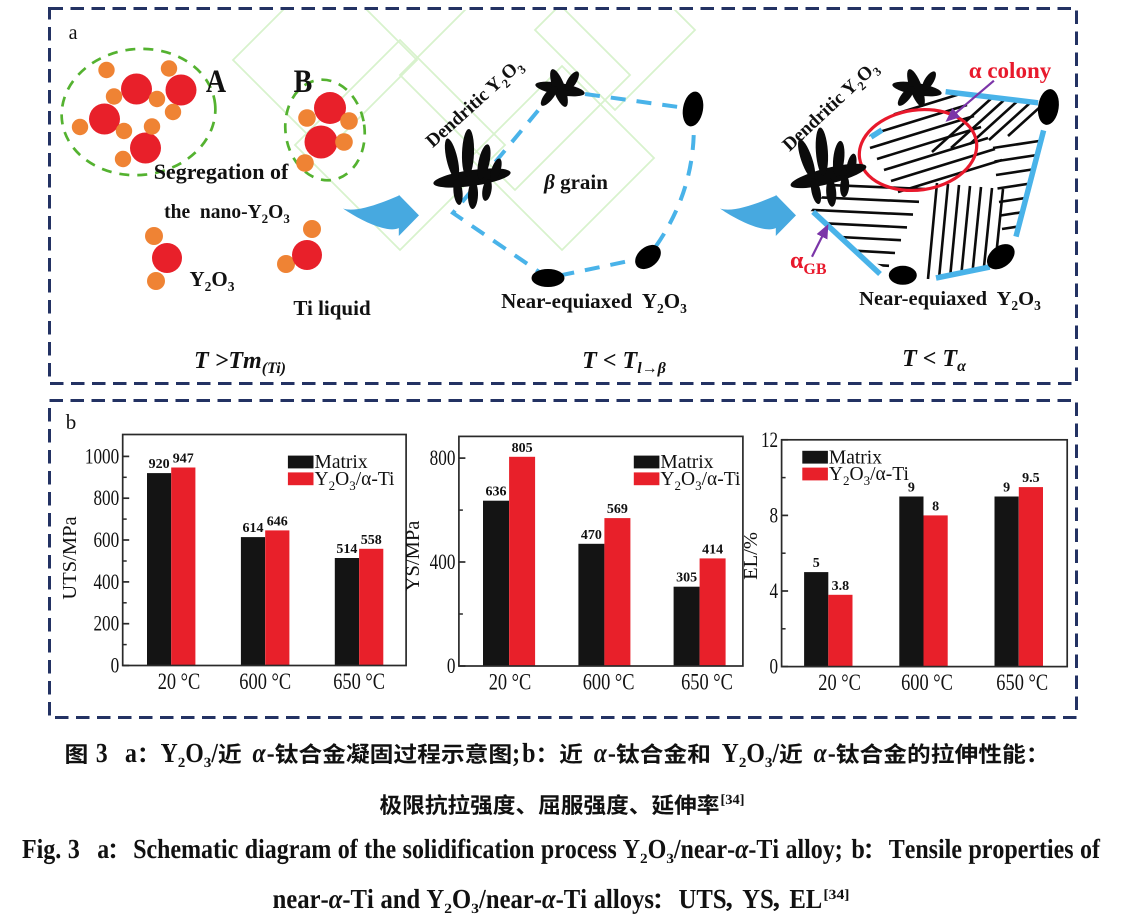  What do you see at coordinates (1010, 70) in the screenshot?
I see `svg-text: α colony` at bounding box center [1010, 70].